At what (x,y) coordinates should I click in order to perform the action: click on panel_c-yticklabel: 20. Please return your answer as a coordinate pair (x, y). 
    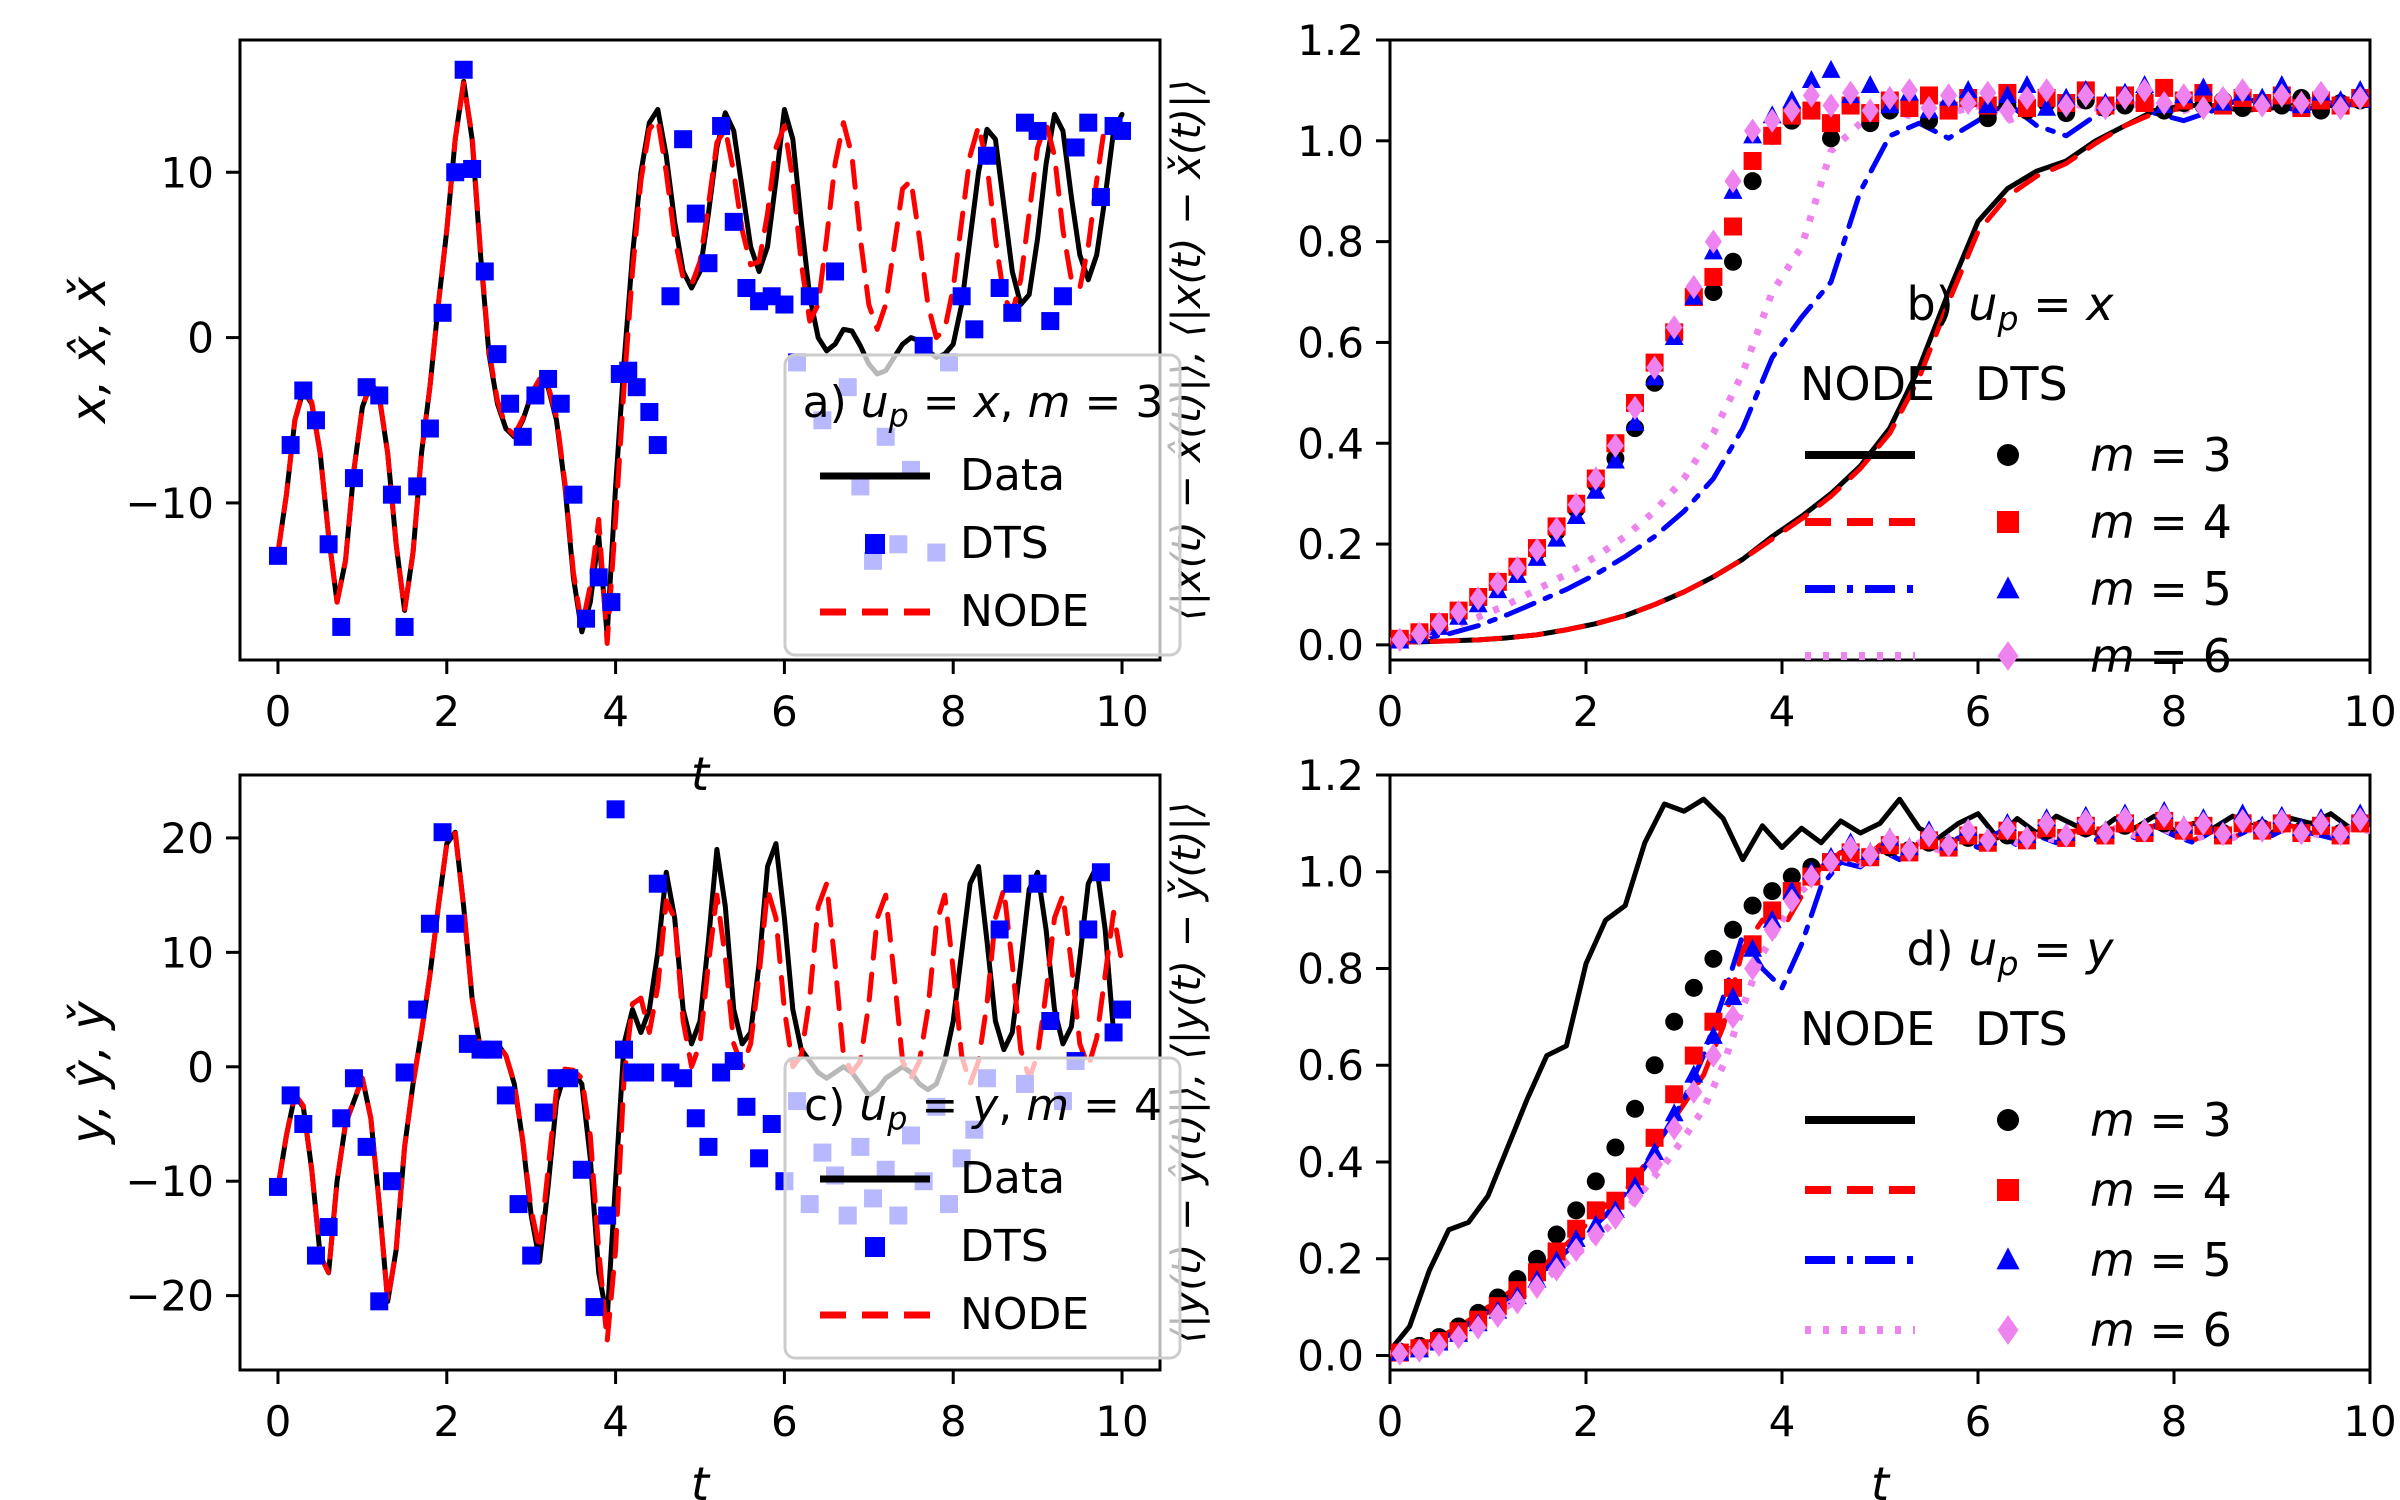
    Looking at the image, I should click on (187, 838).